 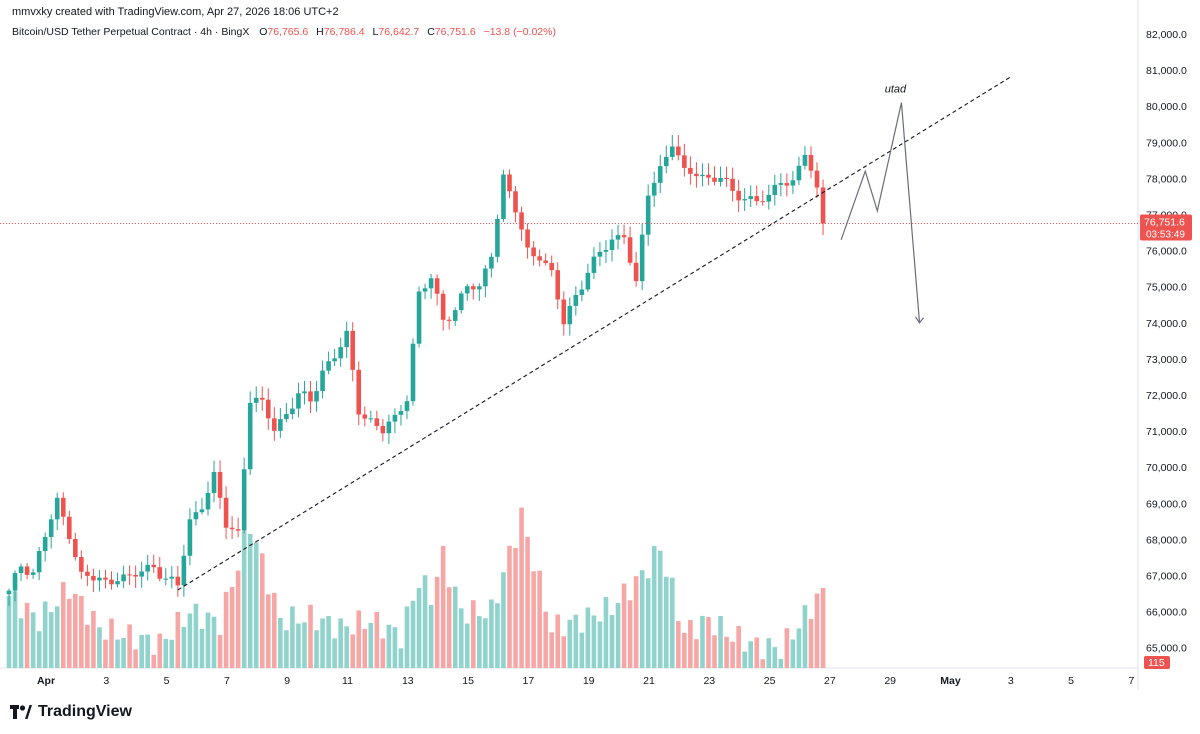 I want to click on x-tick-label: 7, so click(x=1131, y=681).